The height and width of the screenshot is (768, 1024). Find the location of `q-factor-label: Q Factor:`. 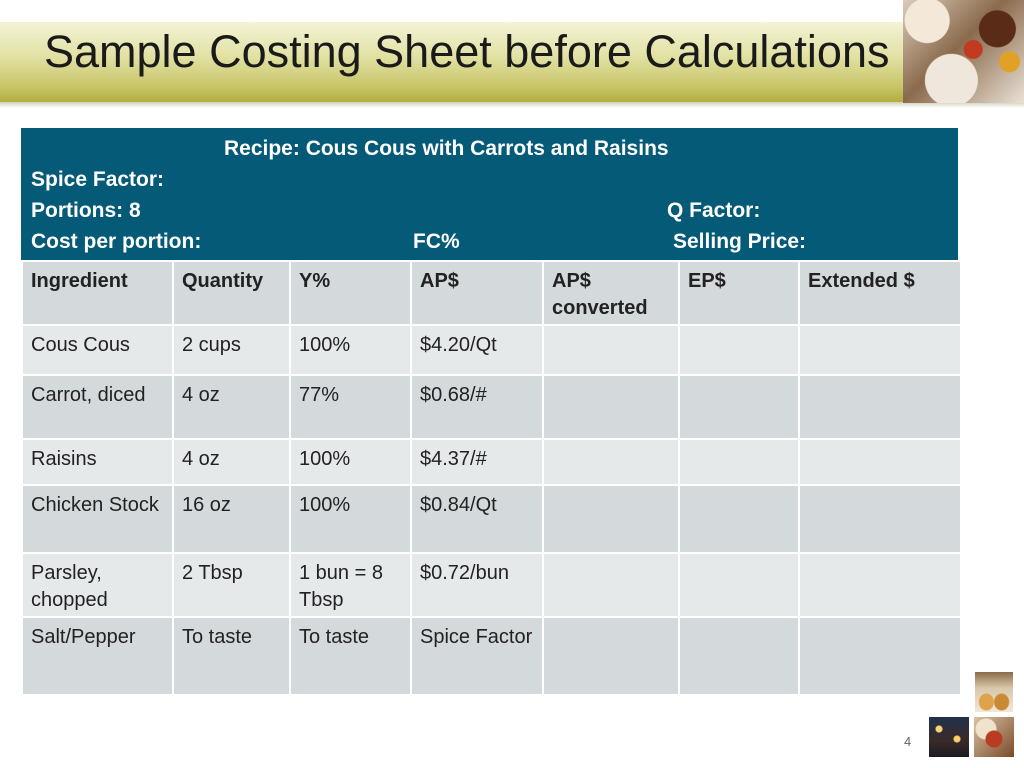

q-factor-label: Q Factor: is located at coordinates (714, 210).